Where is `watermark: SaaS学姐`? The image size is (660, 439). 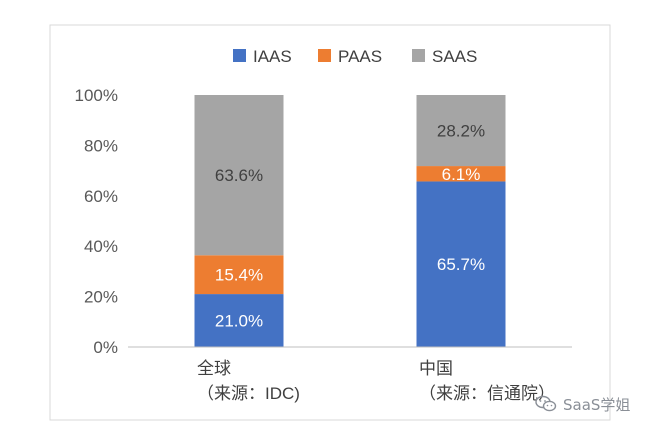 watermark: SaaS学姐 is located at coordinates (582, 404).